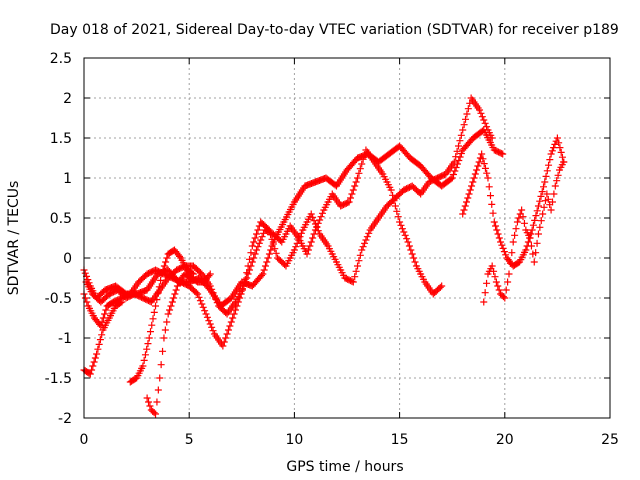  I want to click on series-trace-d, so click(103, 338).